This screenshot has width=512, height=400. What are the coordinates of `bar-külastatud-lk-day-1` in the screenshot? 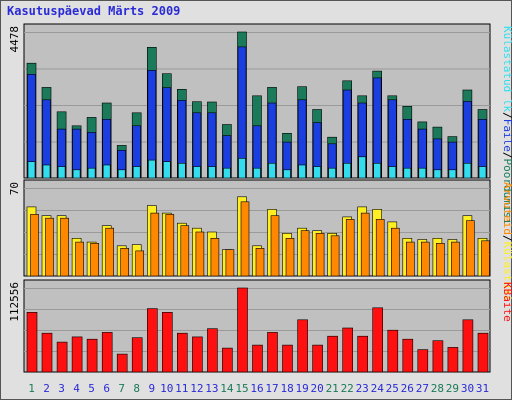 It's located at (31, 170).